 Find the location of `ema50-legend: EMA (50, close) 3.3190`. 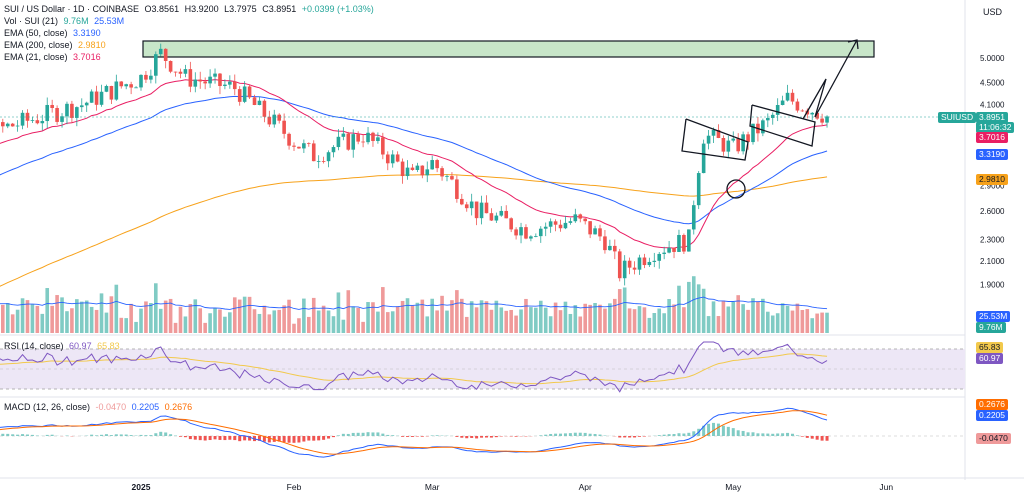

ema50-legend: EMA (50, close) 3.3190 is located at coordinates (54, 33).